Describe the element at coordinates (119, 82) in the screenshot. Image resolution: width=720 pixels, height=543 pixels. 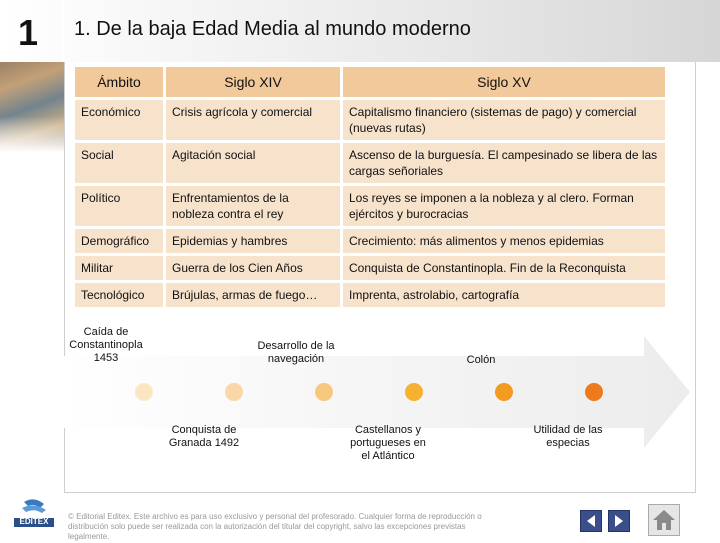
I see `column-header-ambito: Ámbito` at that location.